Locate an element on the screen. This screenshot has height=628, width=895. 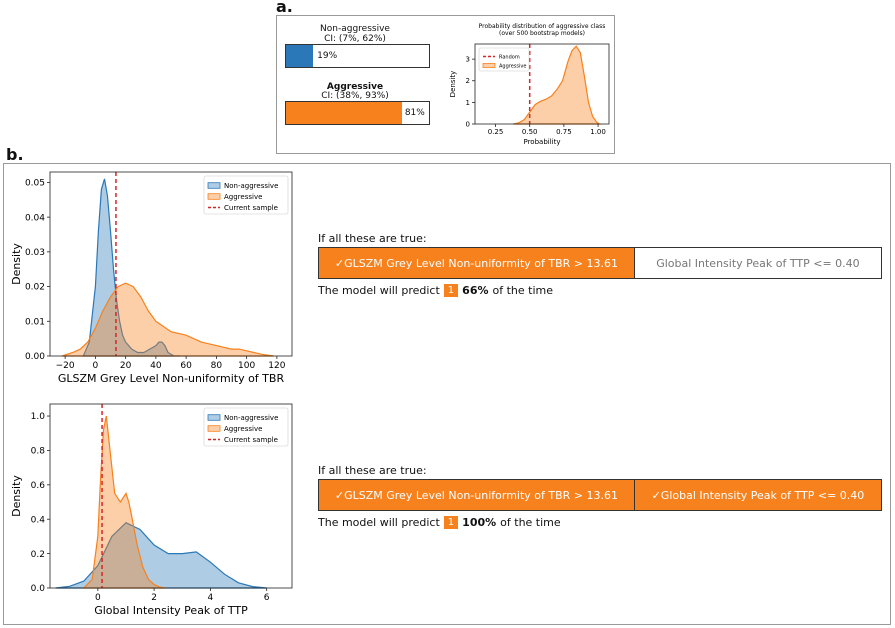
x-tick-label: 6 is located at coordinates (267, 598).